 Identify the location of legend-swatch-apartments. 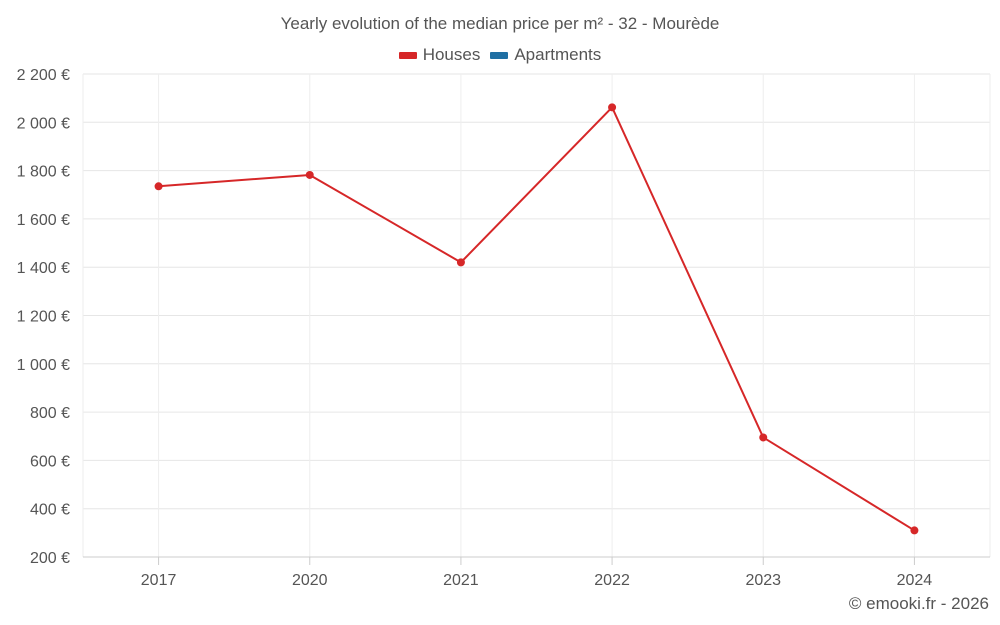
(499, 55).